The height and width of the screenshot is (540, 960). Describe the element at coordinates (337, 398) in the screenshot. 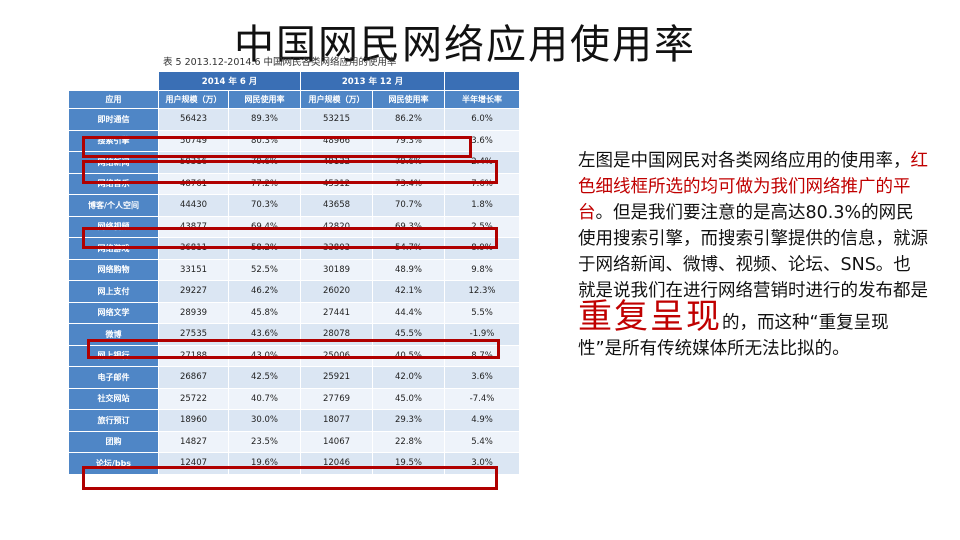

I see `table-cell: 27769` at that location.